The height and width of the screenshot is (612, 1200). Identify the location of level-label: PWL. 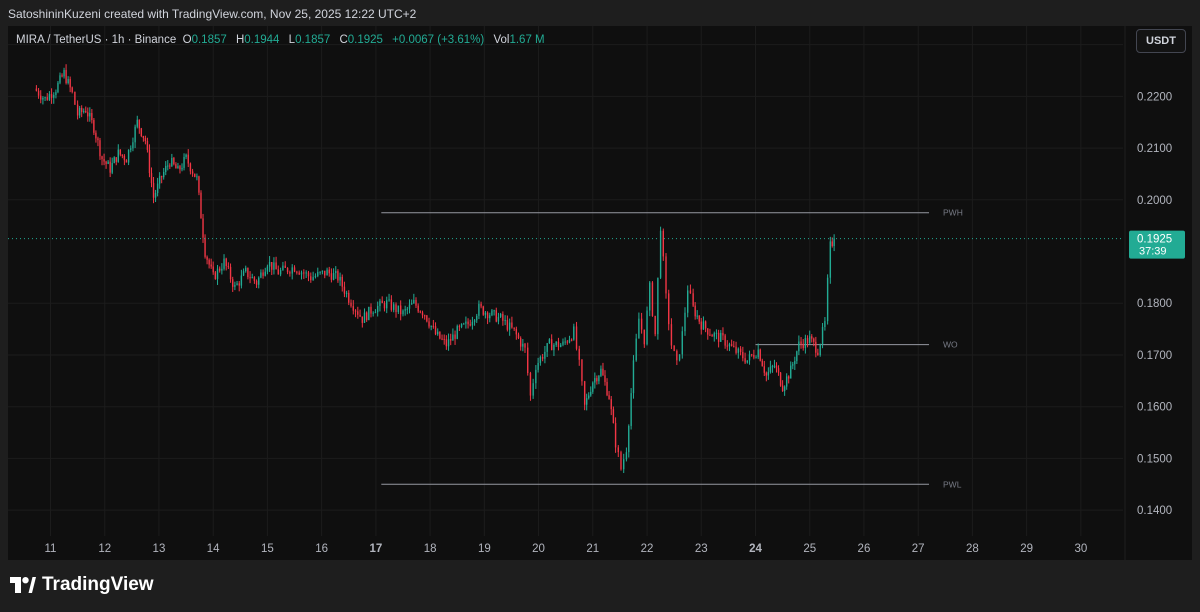
(952, 484).